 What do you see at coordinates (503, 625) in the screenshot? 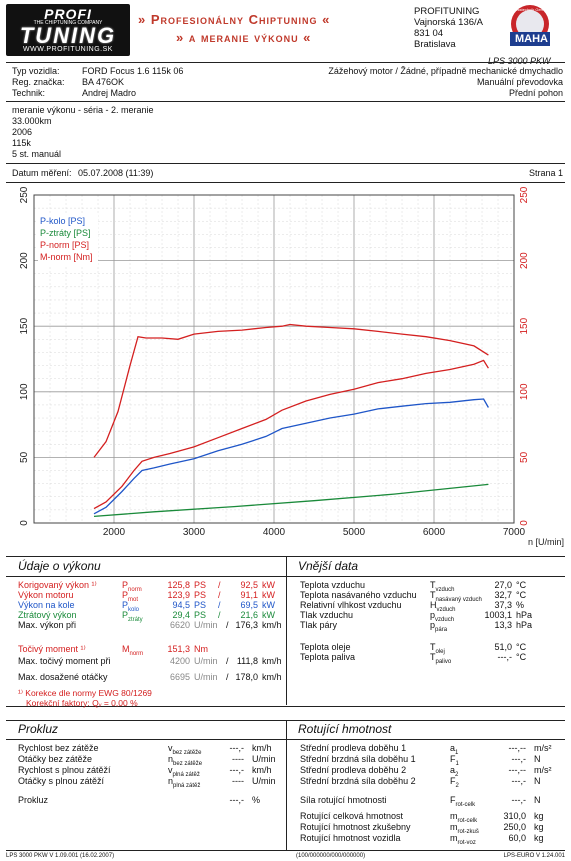
I see `ext-row-value: 13,3` at bounding box center [503, 625].